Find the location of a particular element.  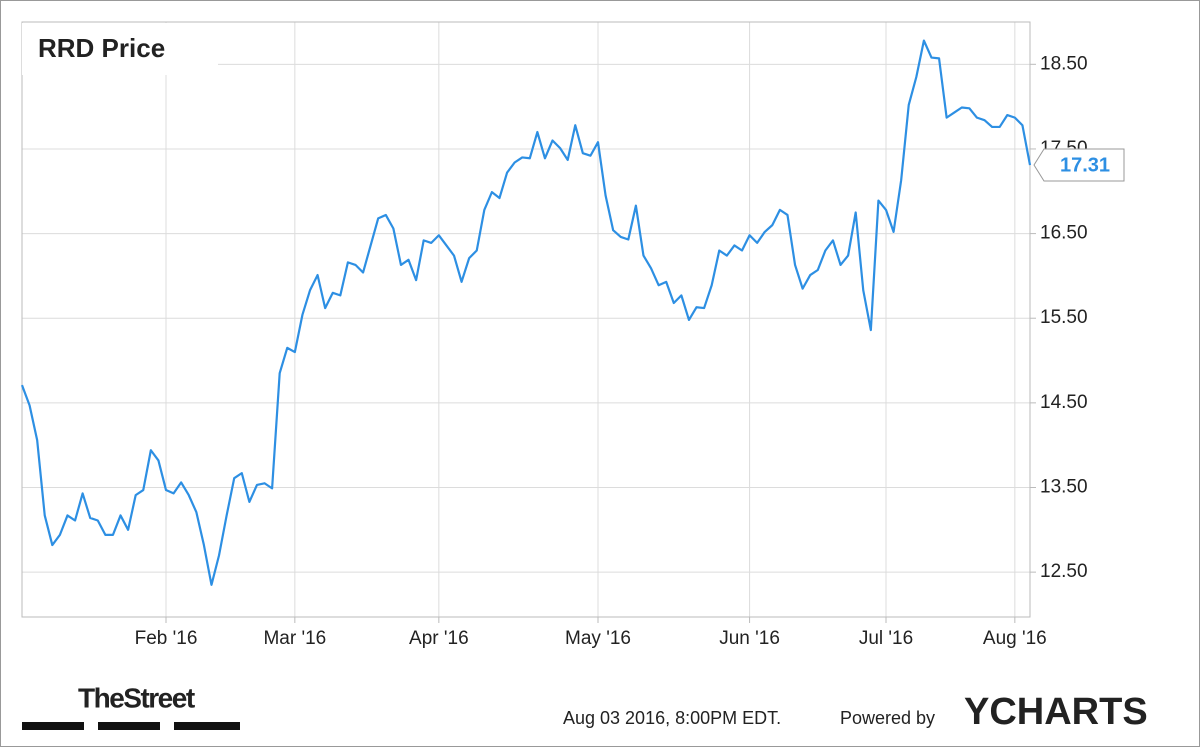

y-tick-label: 16.50 is located at coordinates (1064, 233).